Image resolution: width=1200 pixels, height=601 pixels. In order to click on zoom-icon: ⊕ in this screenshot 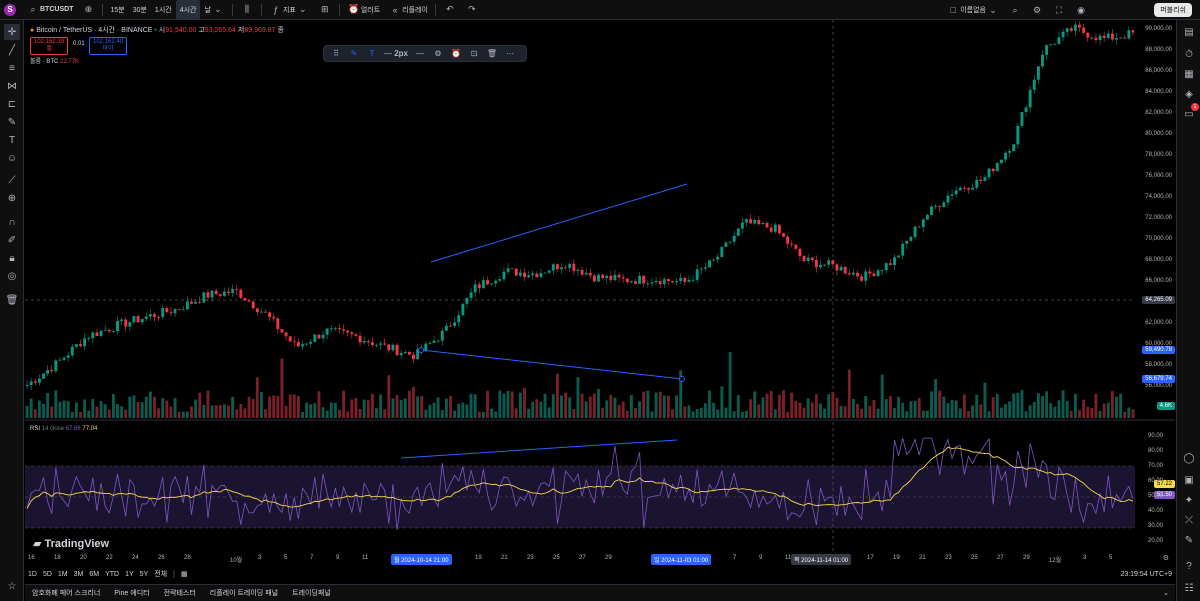, I will do `click(12, 198)`.